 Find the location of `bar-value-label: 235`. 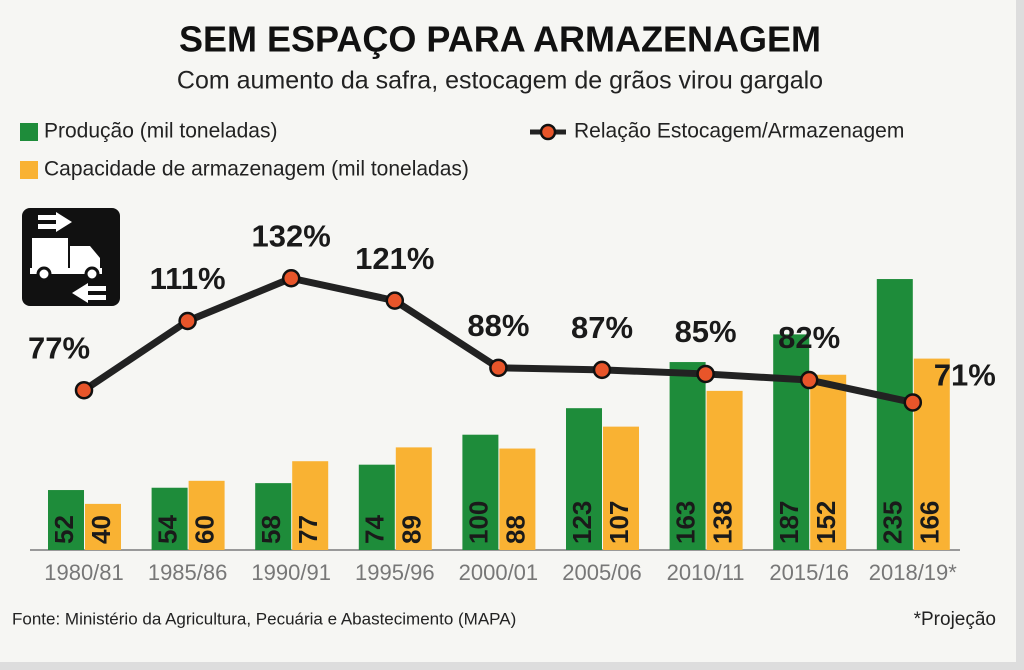

bar-value-label: 235 is located at coordinates (893, 522).